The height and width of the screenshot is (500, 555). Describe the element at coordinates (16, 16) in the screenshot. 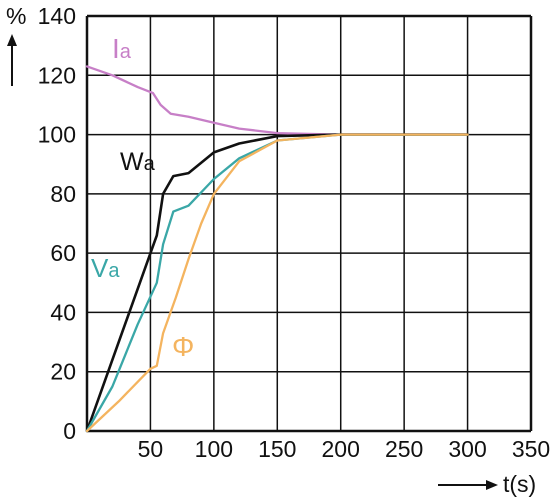

I see `y-axis-label: %` at that location.